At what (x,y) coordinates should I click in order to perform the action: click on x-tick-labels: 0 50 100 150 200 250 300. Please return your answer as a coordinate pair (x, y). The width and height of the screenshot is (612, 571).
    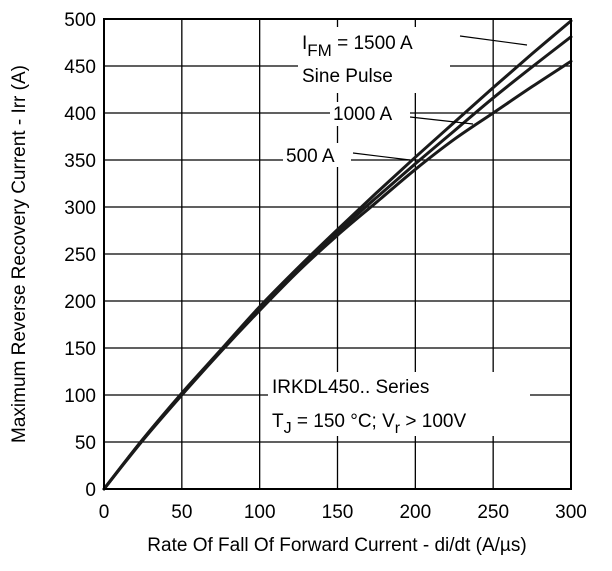
    Looking at the image, I should click on (343, 512).